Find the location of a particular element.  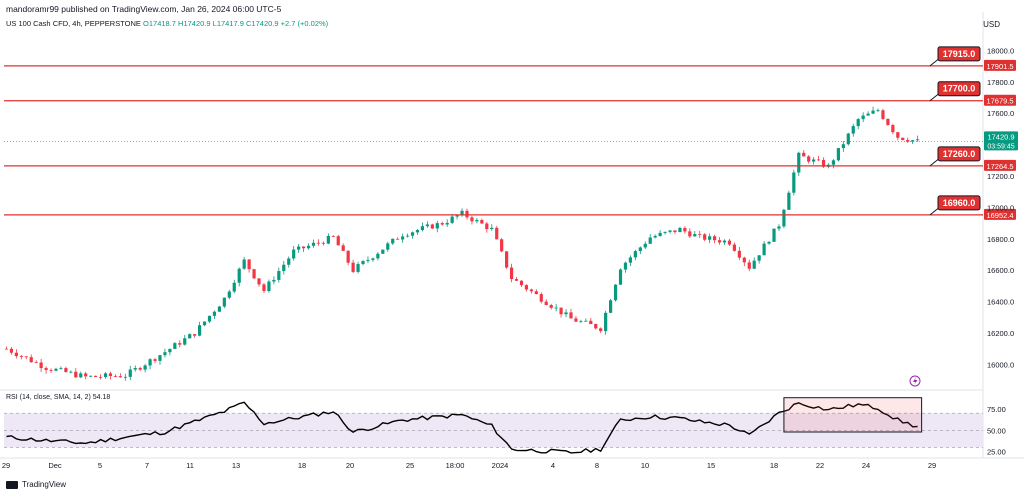

price-tick: 16400.0 is located at coordinates (1000, 302).